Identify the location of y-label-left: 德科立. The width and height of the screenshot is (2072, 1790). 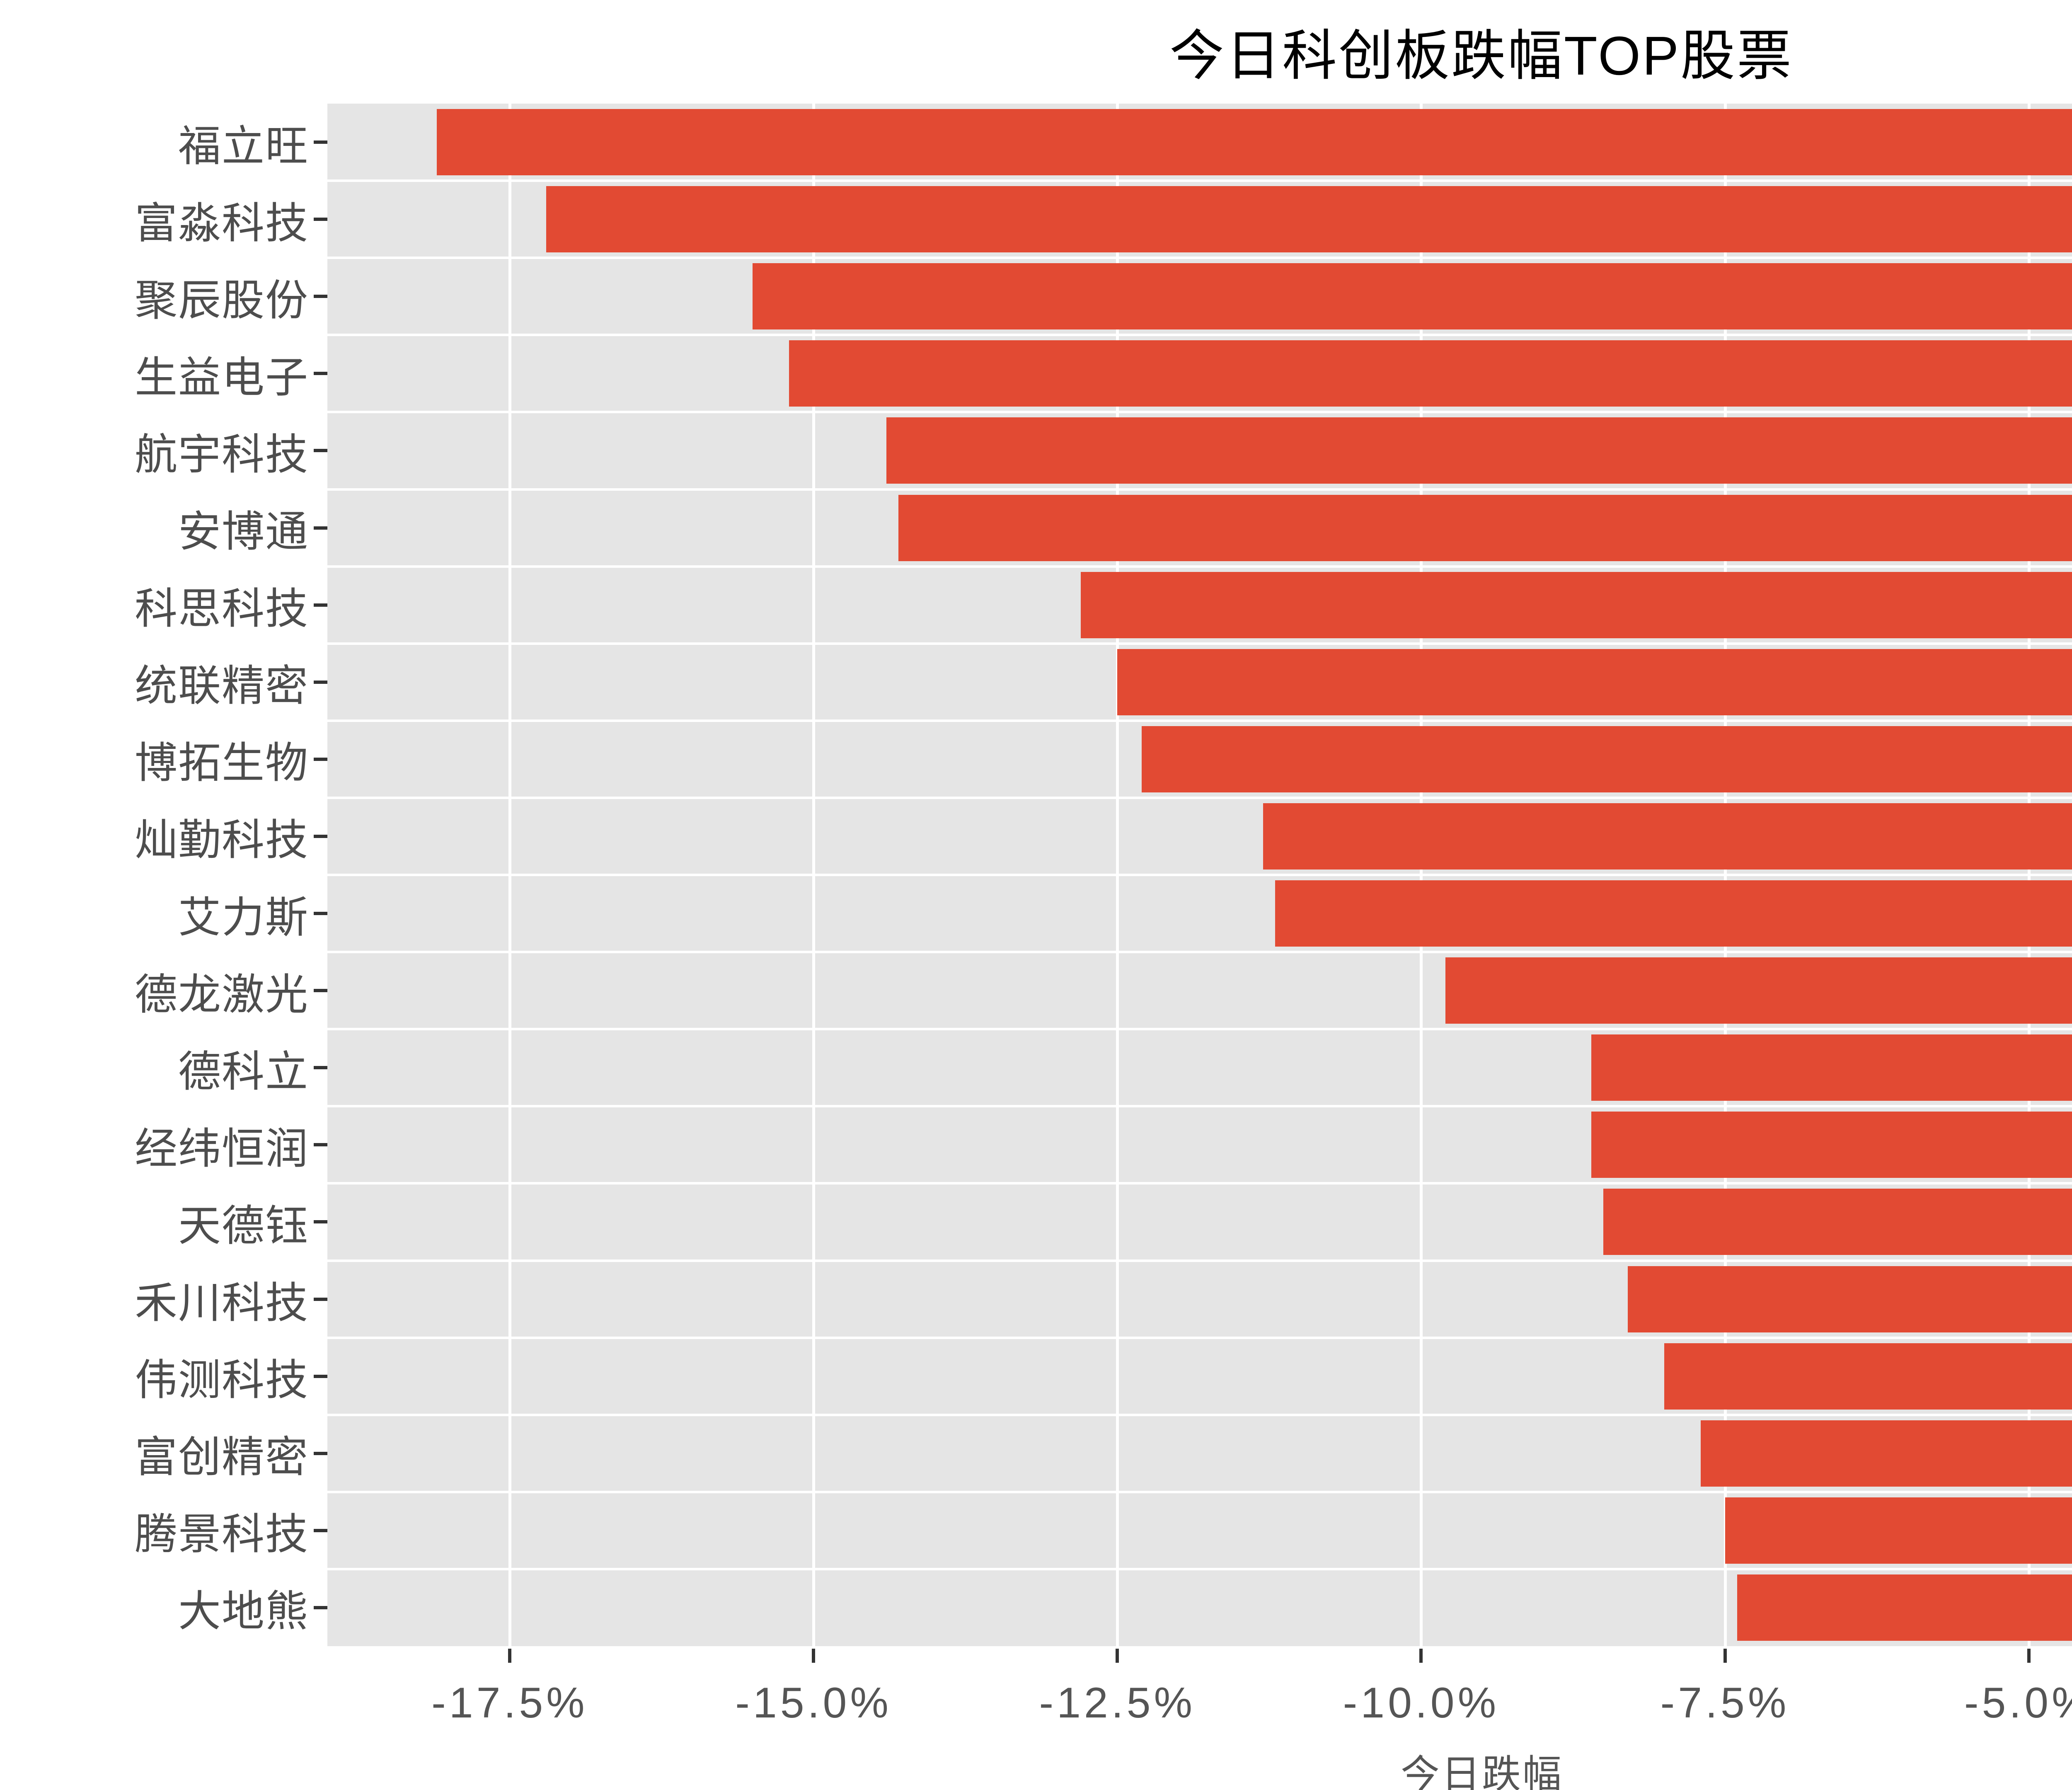
(243, 1071).